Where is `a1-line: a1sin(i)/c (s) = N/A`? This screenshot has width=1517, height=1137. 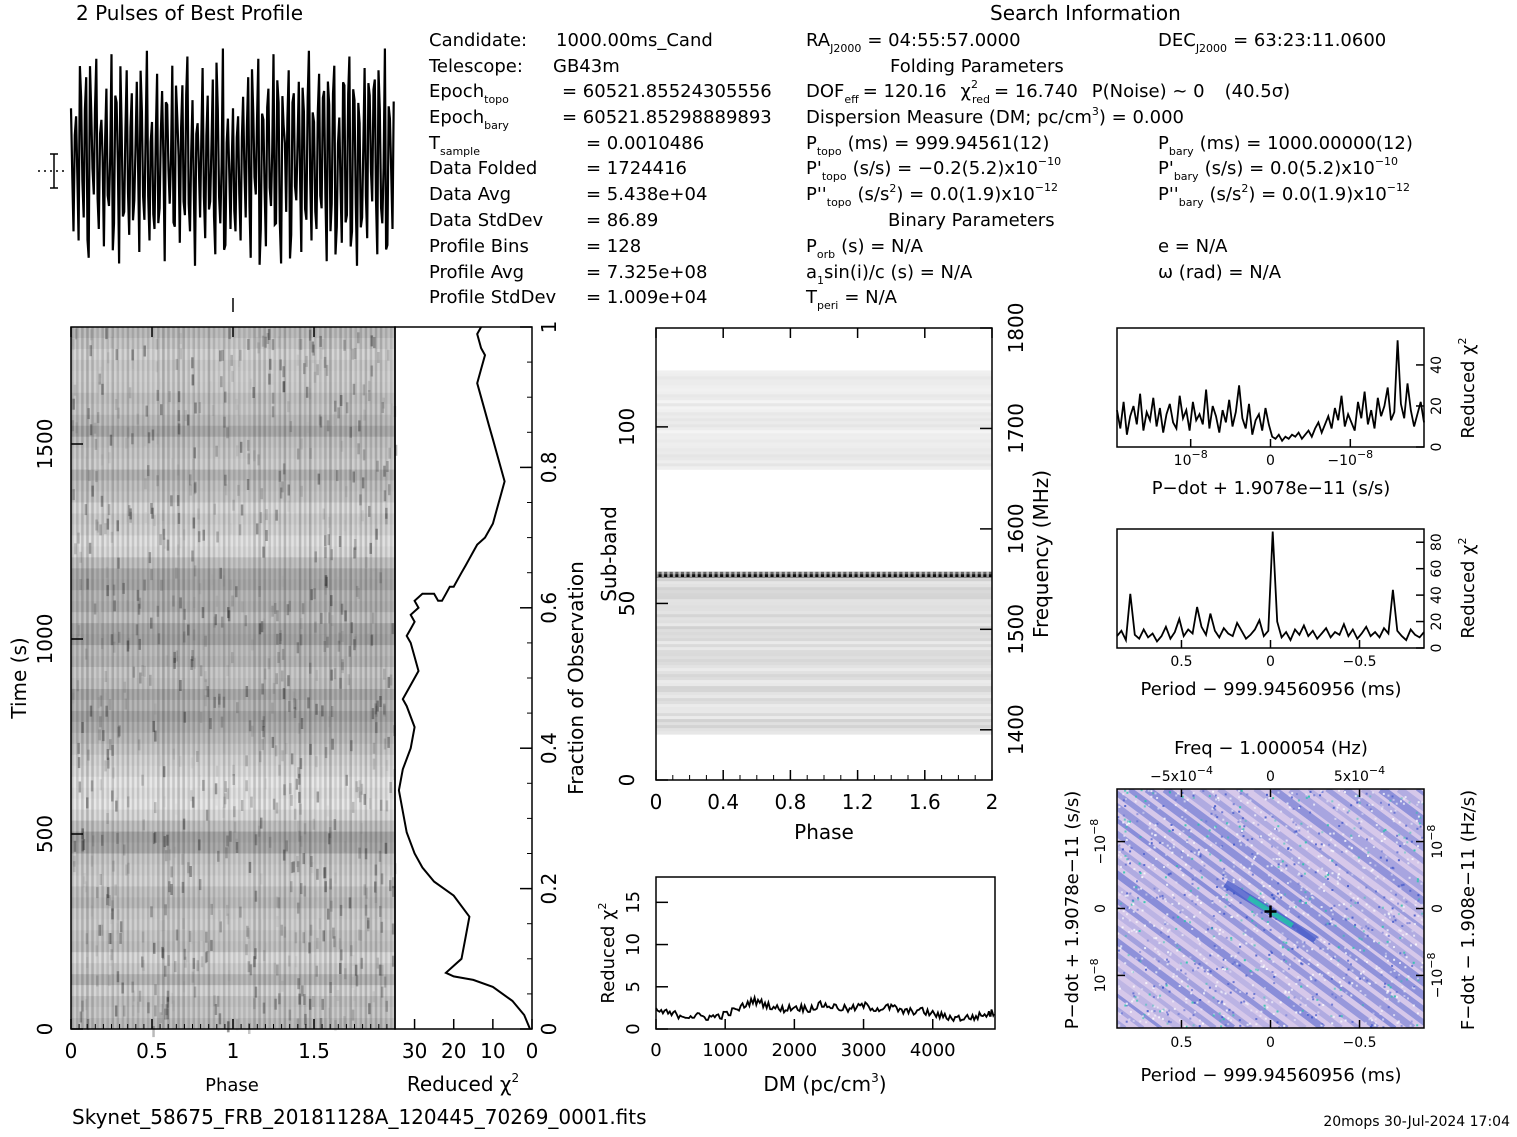
a1-line: a1sin(i)/c (s) = N/A is located at coordinates (889, 274).